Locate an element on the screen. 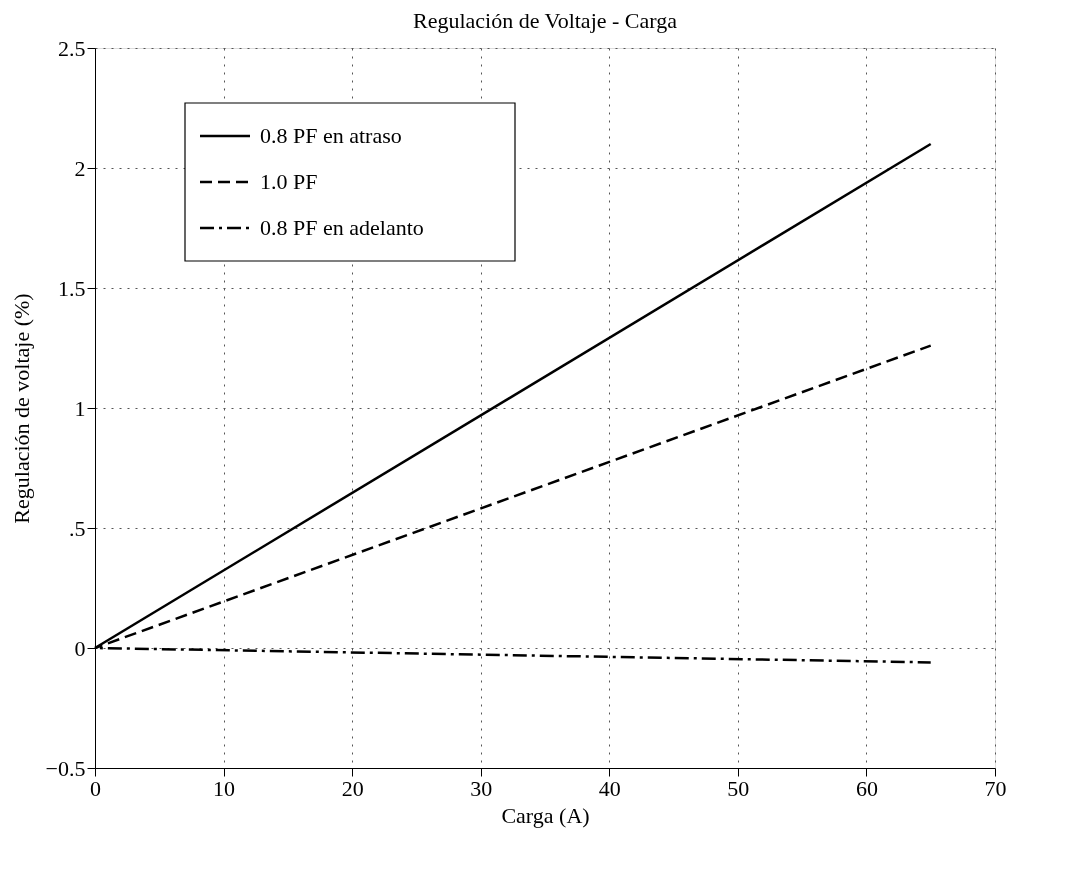  y-tick-label: 1 is located at coordinates (80, 408).